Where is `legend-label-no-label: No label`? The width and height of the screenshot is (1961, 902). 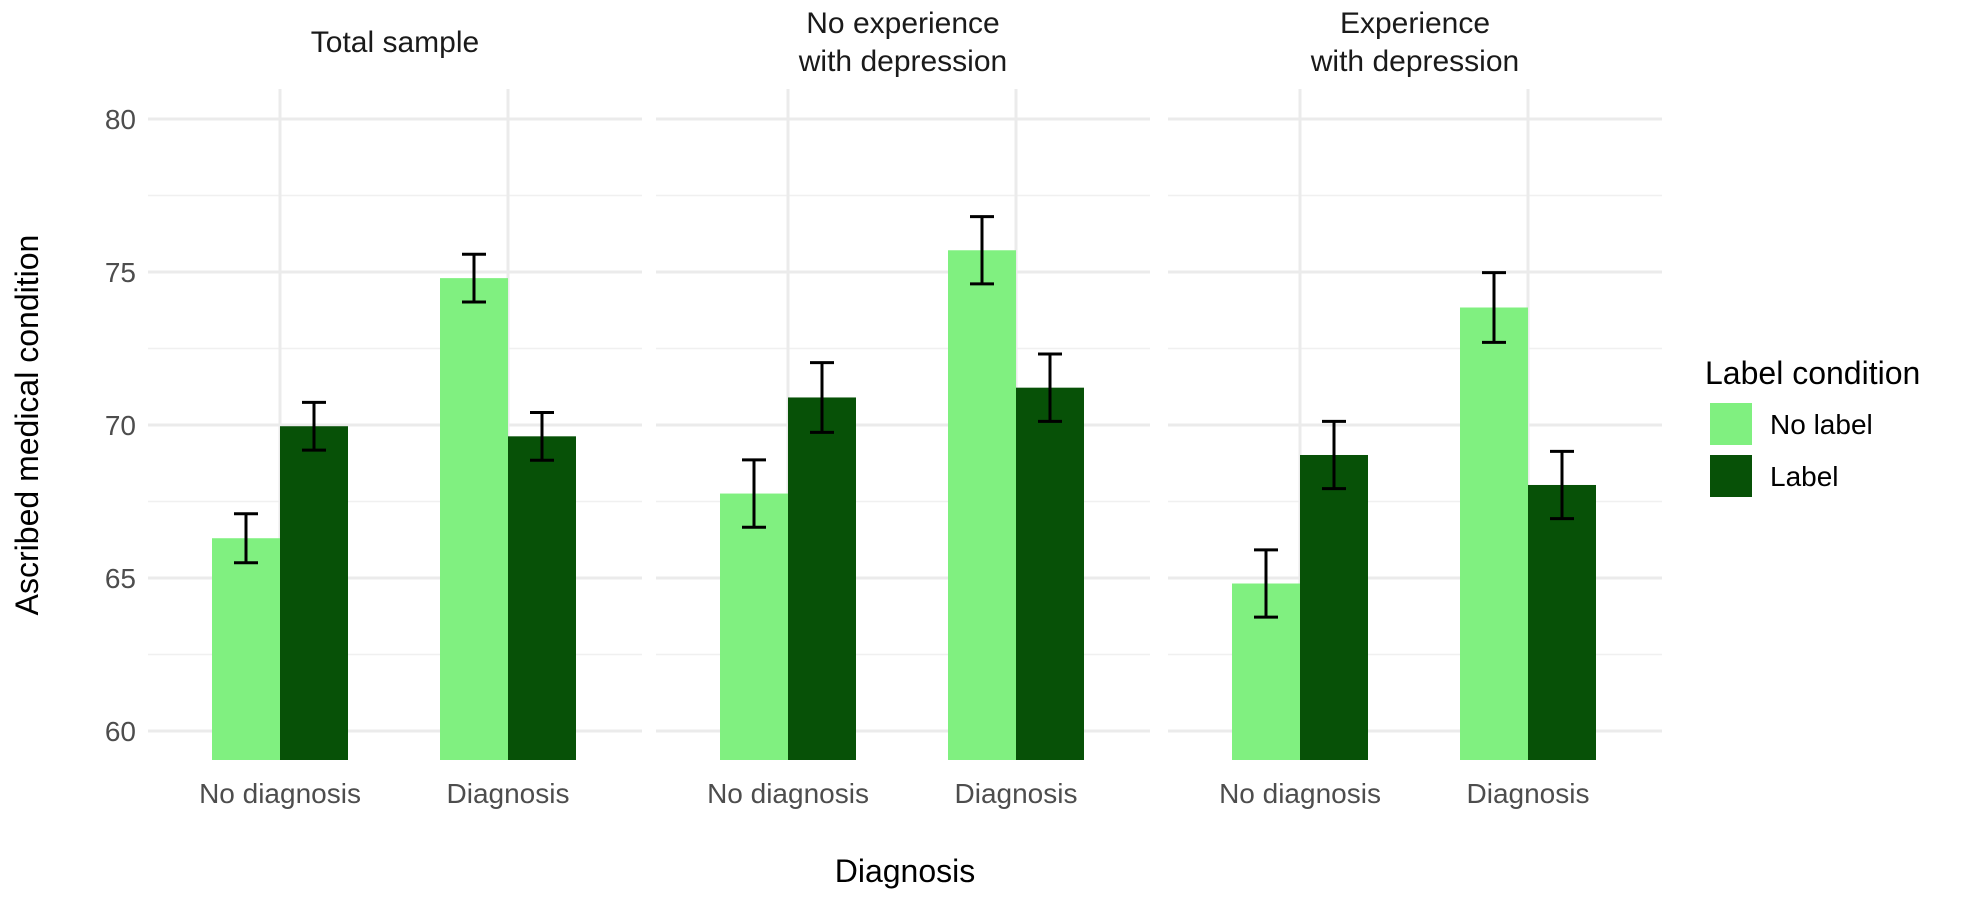
legend-label-no-label: No label is located at coordinates (1821, 424).